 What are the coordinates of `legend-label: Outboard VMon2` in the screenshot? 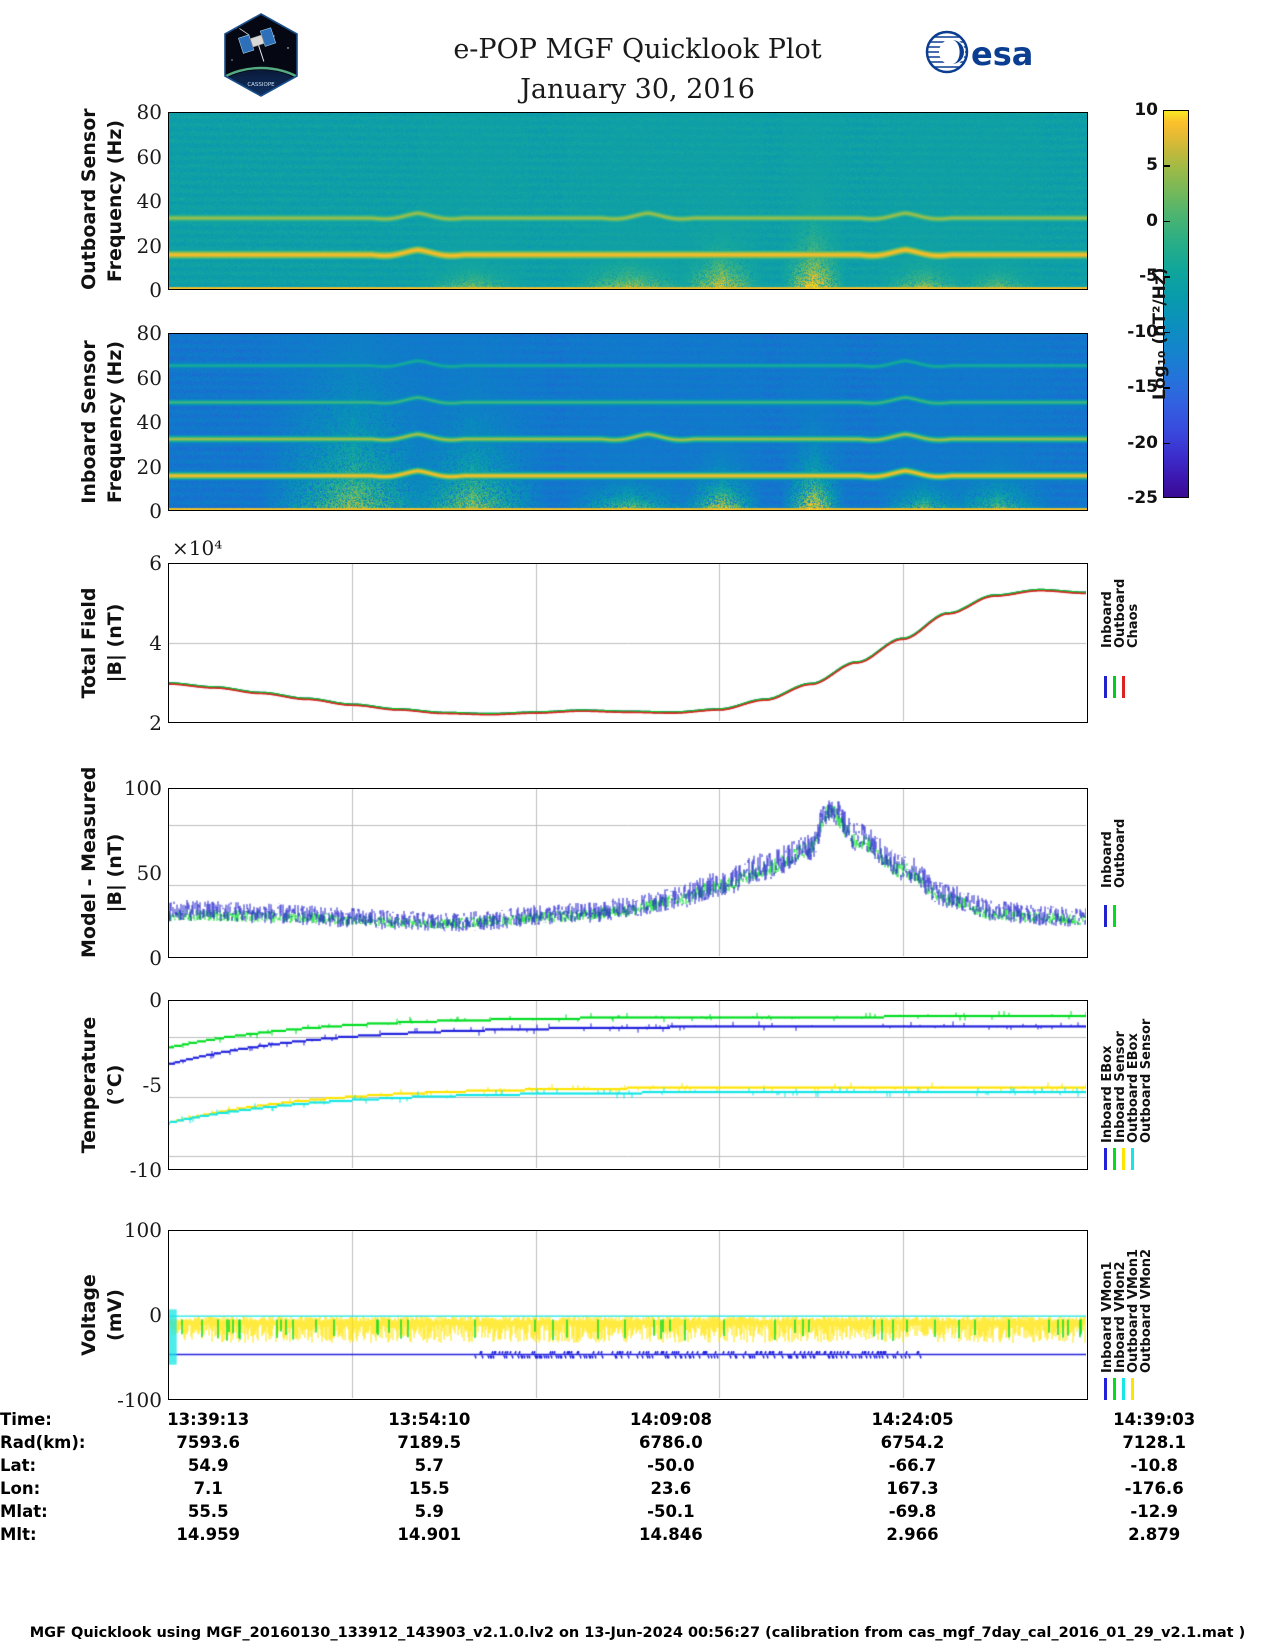 It's located at (1146, 1310).